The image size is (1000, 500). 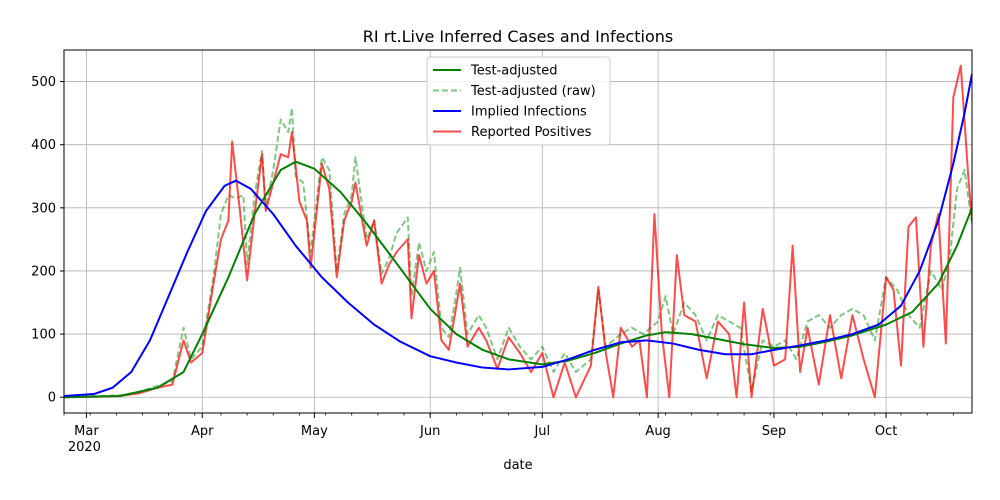 What do you see at coordinates (513, 71) in the screenshot?
I see `legend-label: Test-adjusted` at bounding box center [513, 71].